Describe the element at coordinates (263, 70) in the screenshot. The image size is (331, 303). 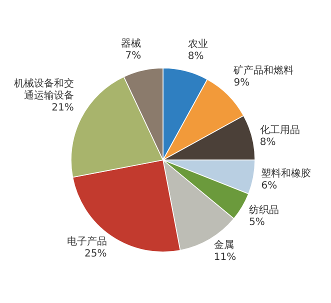
I see `slice-label: 矿产品和燃料` at that location.